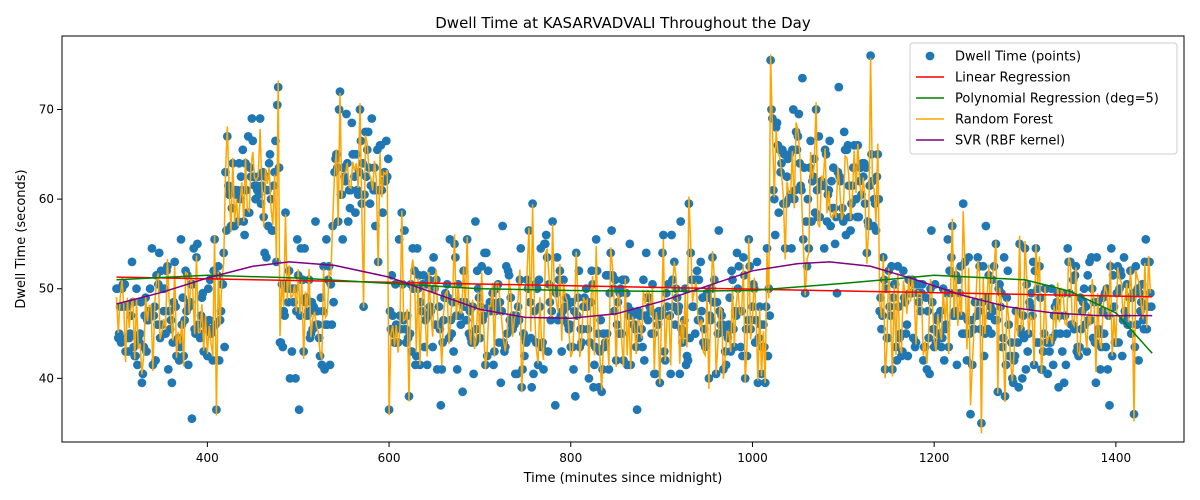 This screenshot has height=500, width=1200. I want to click on legend-label: Dwell Time (points), so click(1018, 57).